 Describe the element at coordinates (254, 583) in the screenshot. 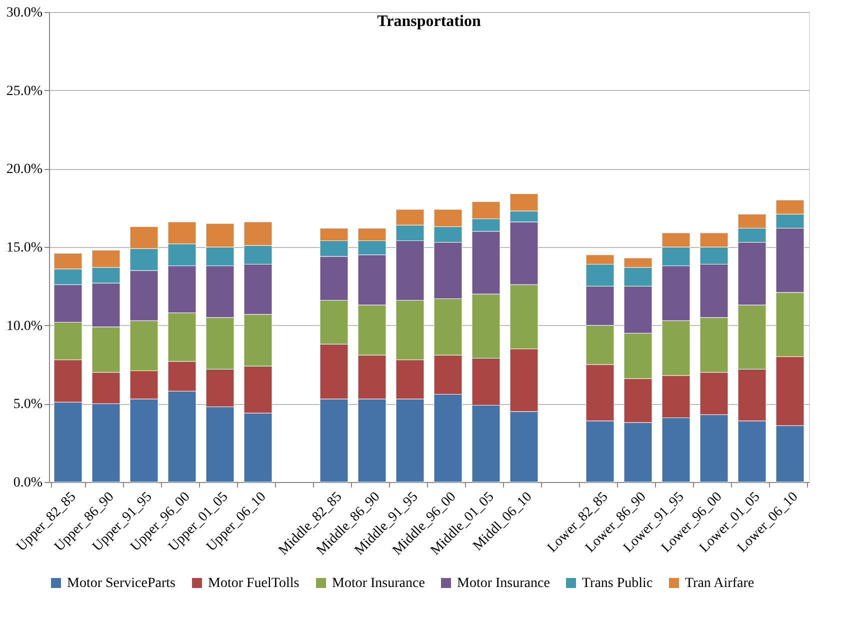

I see `legend-label: Motor FuelTolls` at that location.